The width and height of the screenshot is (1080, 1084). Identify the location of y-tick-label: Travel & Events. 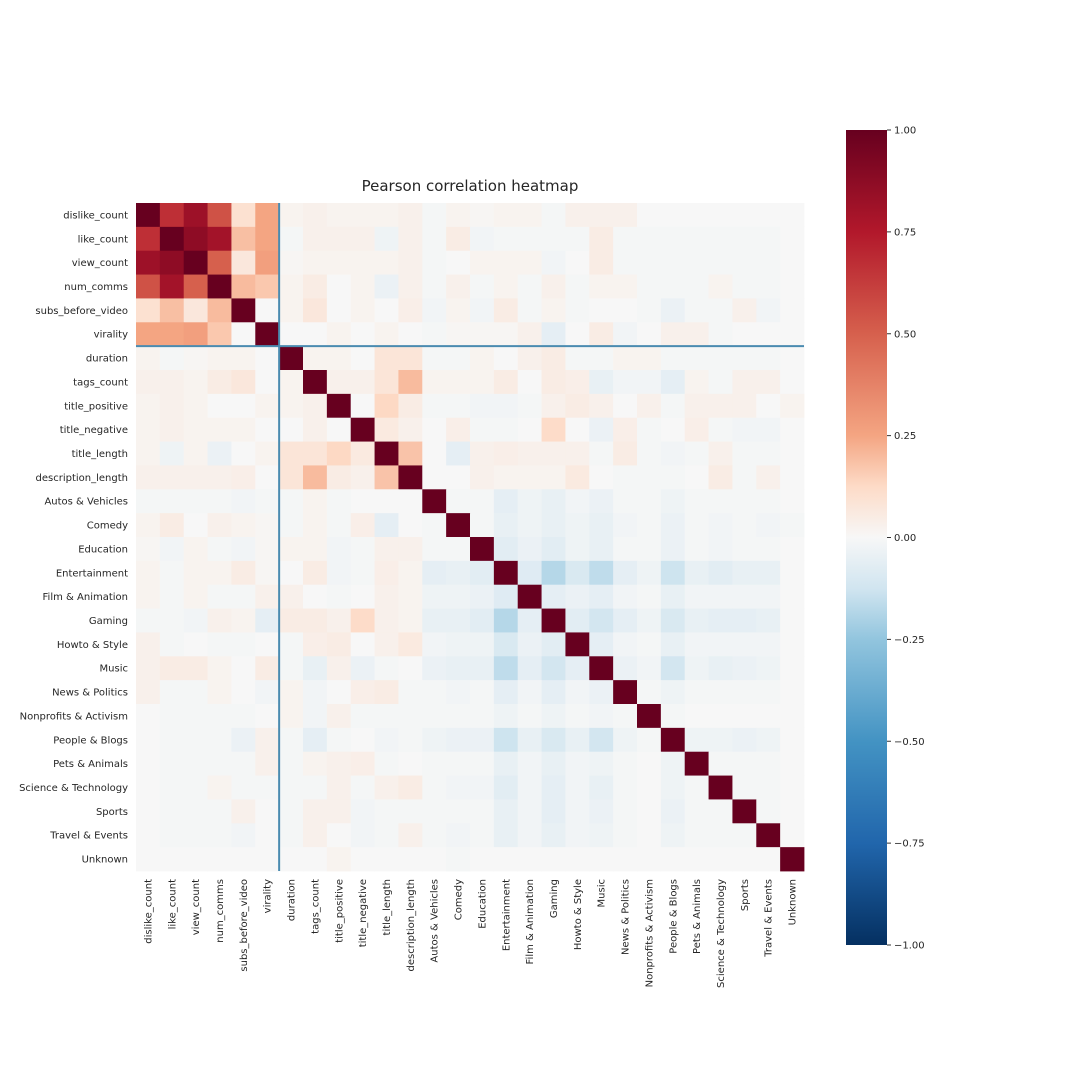
(88, 836).